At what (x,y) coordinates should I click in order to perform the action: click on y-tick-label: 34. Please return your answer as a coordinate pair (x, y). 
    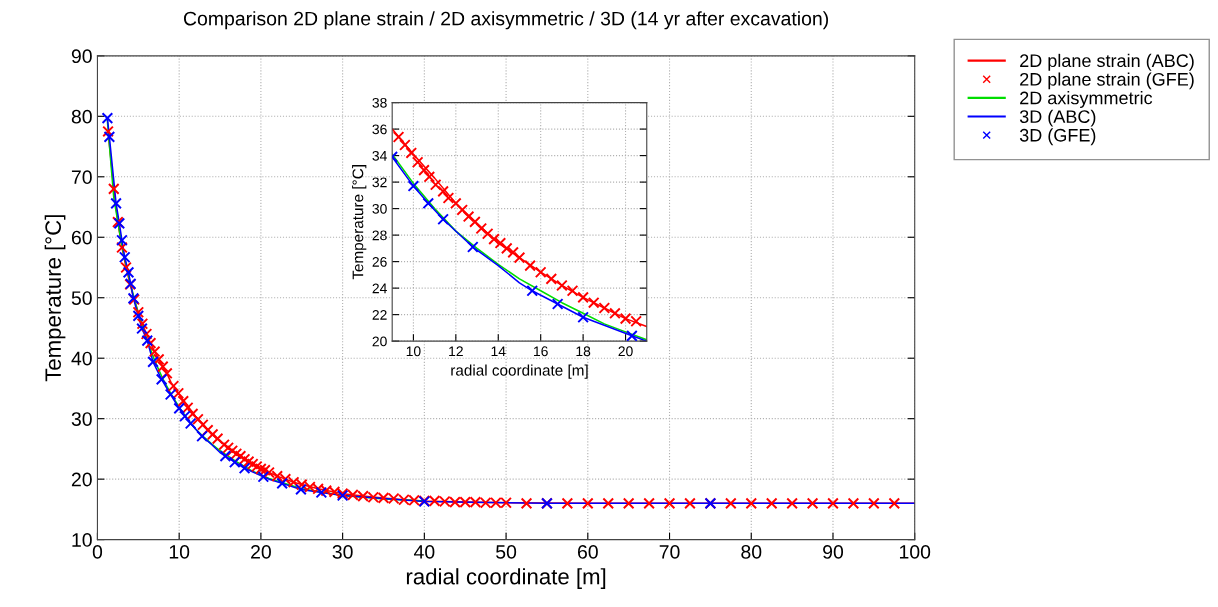
    Looking at the image, I should click on (379, 155).